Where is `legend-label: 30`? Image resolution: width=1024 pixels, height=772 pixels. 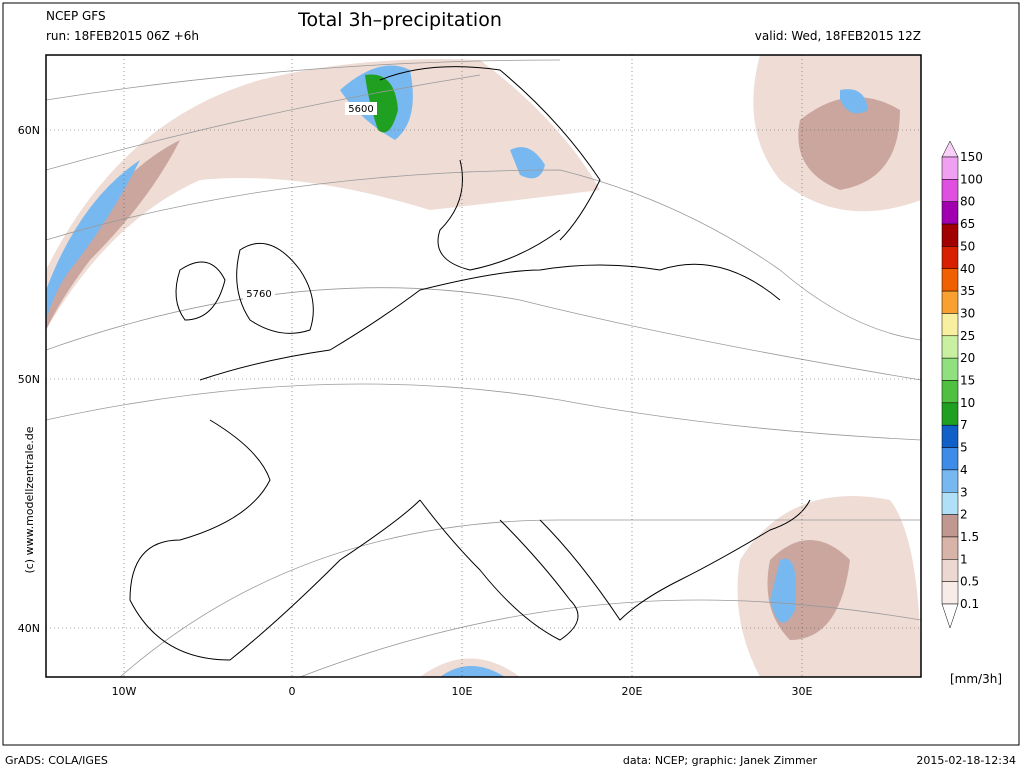
legend-label: 30 is located at coordinates (967, 313).